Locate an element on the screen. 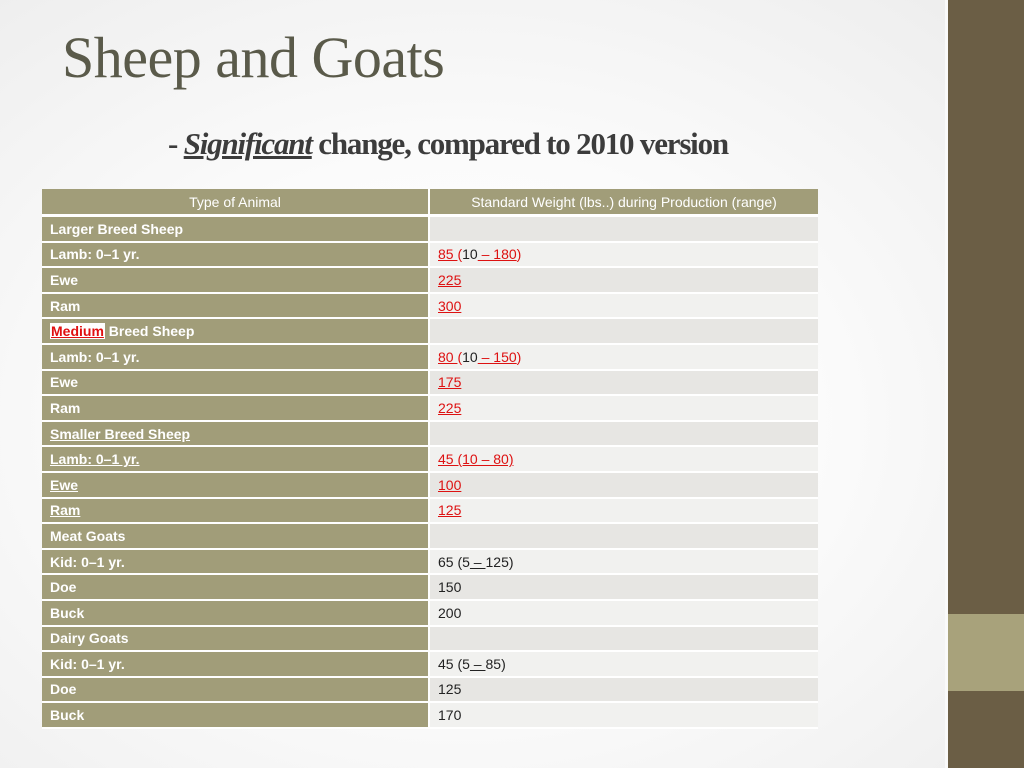  table-row: Larger Breed Sheep is located at coordinates (430, 230).